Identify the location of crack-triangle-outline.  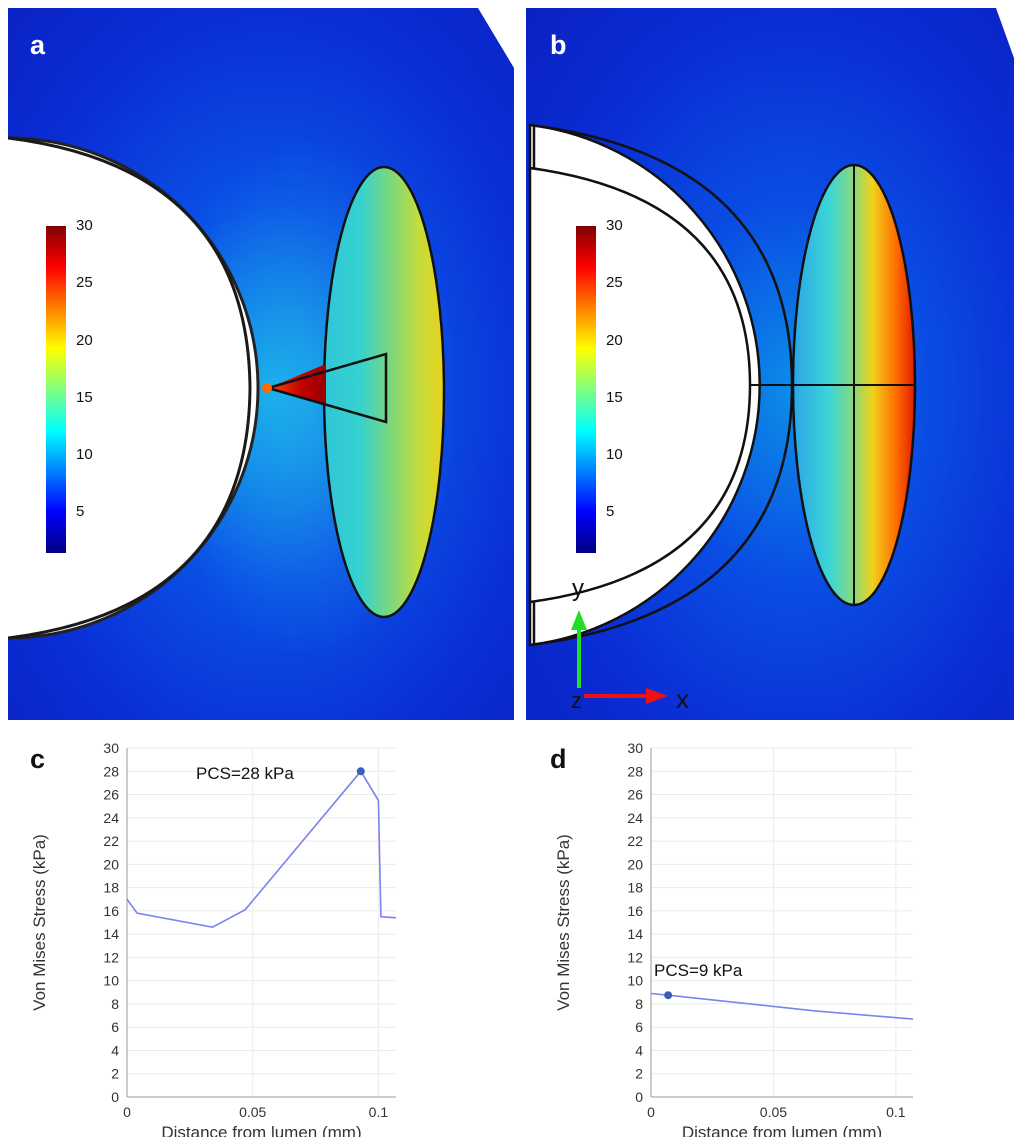
(325, 388).